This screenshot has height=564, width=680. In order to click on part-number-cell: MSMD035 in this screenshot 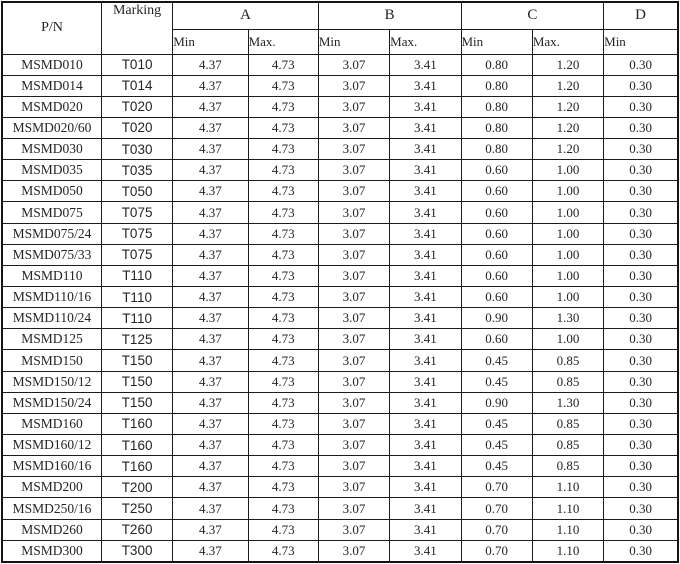, I will do `click(51, 170)`.